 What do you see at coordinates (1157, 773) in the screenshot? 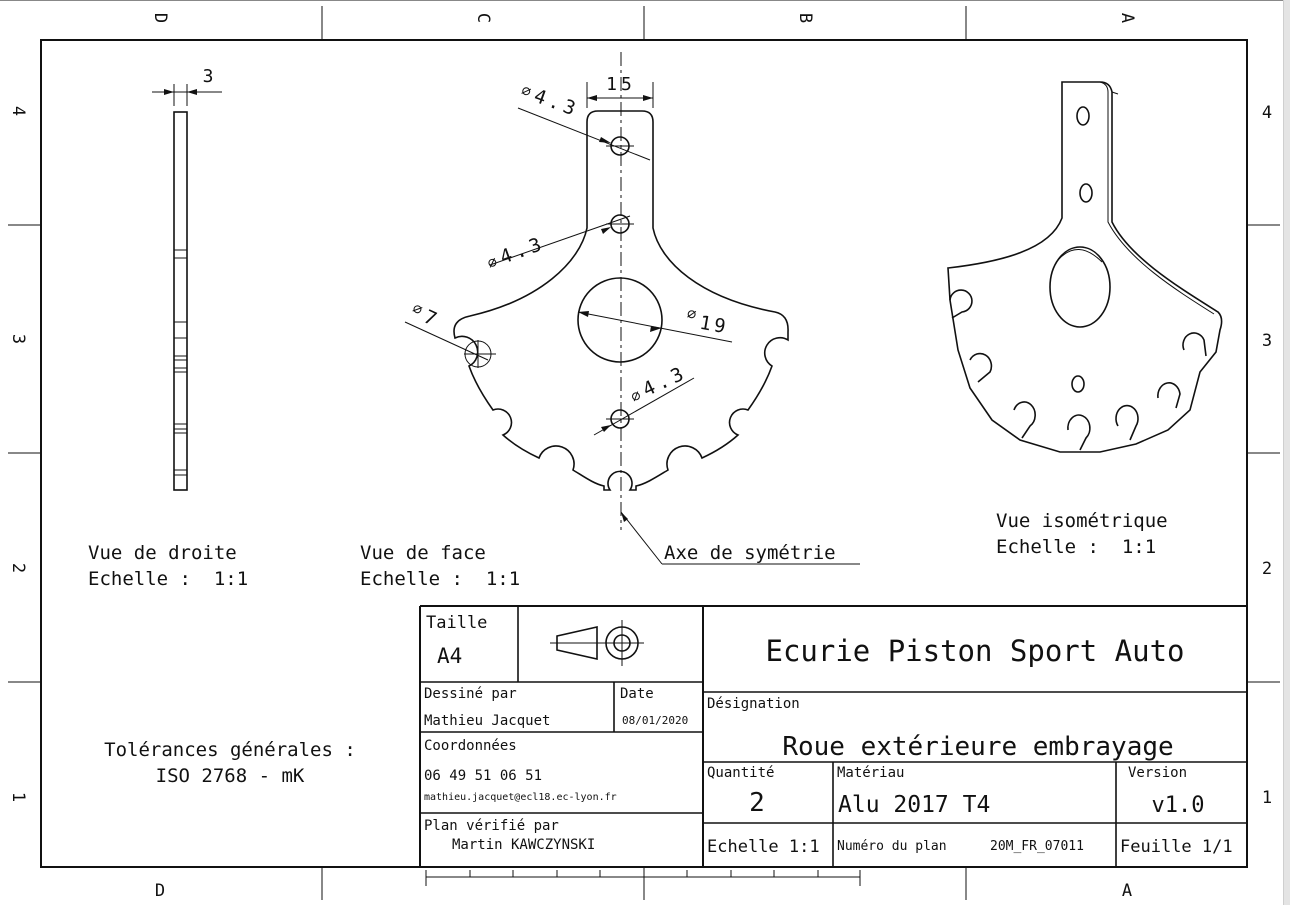
I see `version-label: Version` at bounding box center [1157, 773].